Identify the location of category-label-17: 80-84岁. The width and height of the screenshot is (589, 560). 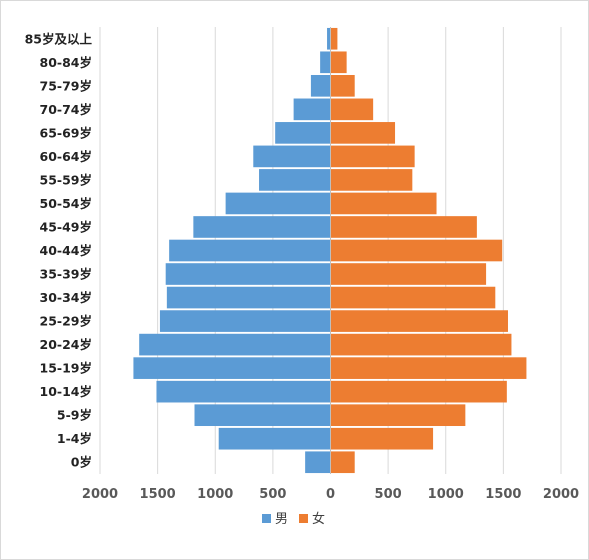
(66, 62).